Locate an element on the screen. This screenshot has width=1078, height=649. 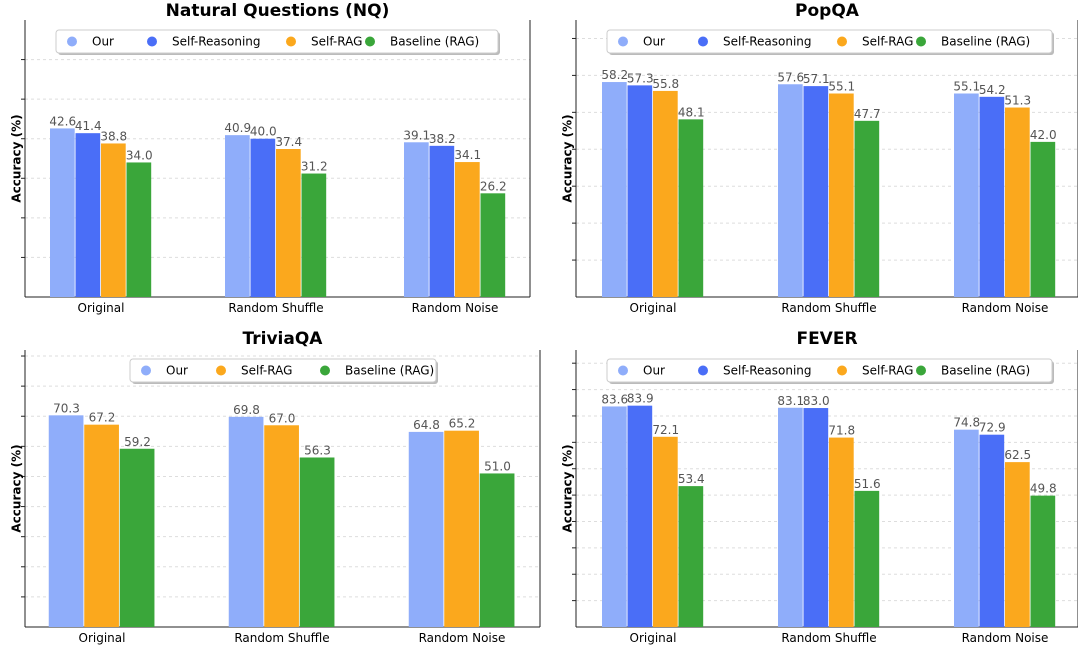
chart-title: FEVER is located at coordinates (826, 339).